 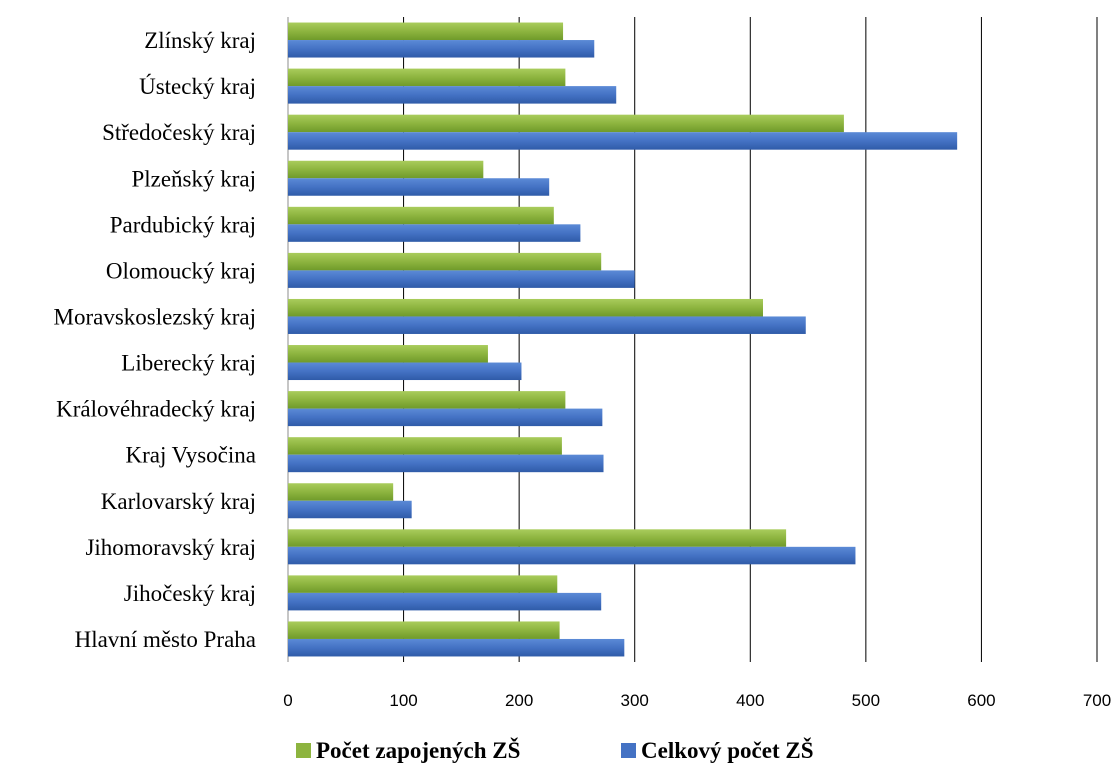 I want to click on category-label: Hlavní město Praha, so click(x=165, y=639).